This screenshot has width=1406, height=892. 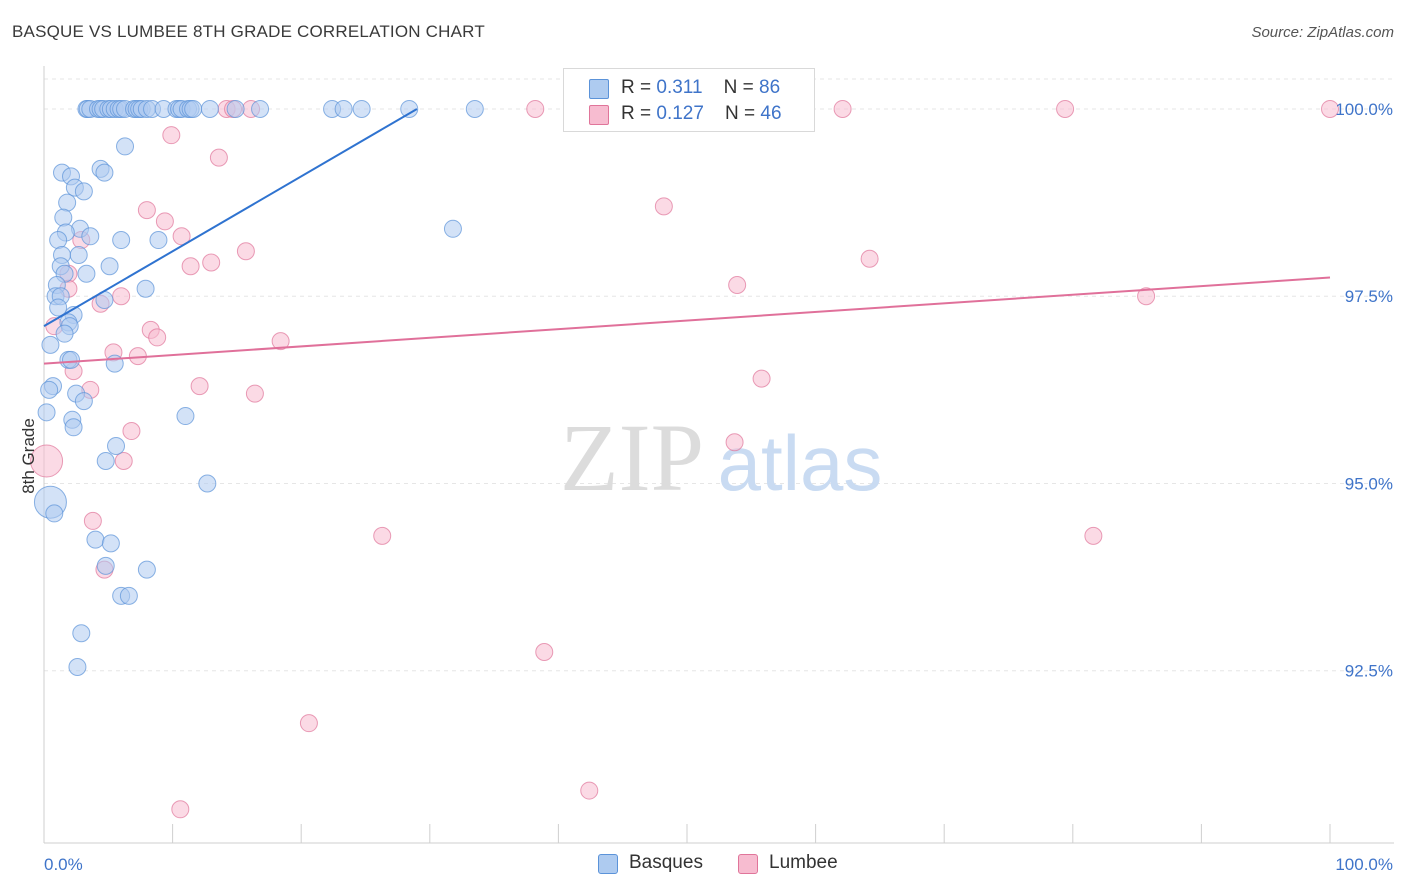 What do you see at coordinates (803, 862) in the screenshot?
I see `legend-label-lumbee: Lumbee` at bounding box center [803, 862].